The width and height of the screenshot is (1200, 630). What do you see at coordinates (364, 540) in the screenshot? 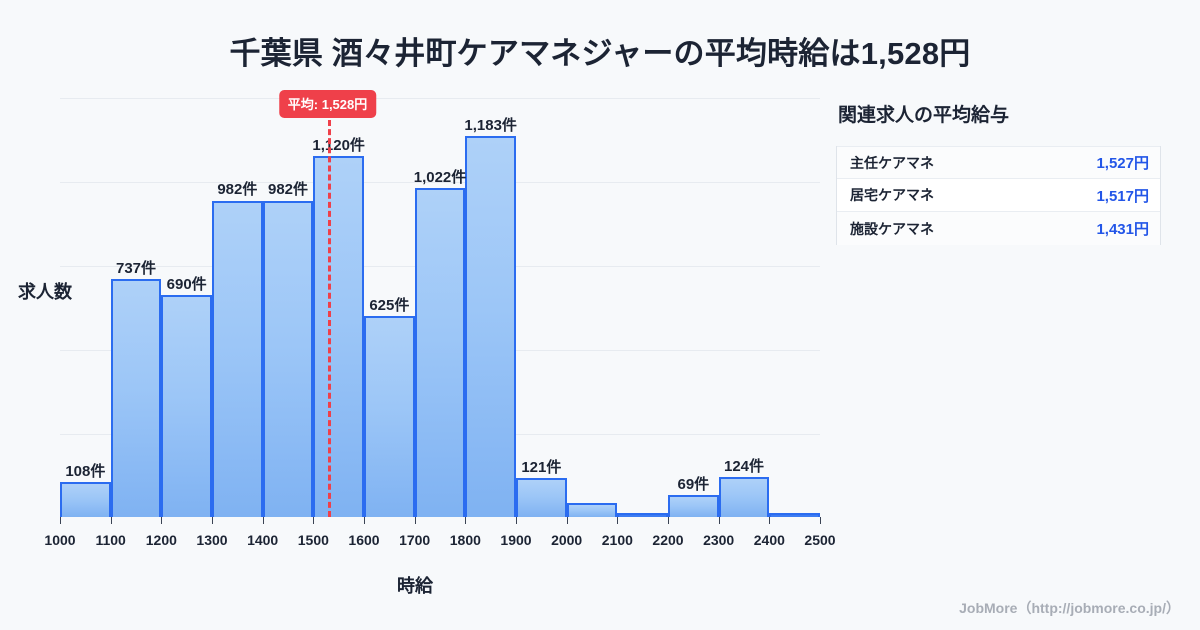
I see `x-axis-tick-label: 1600` at bounding box center [364, 540].